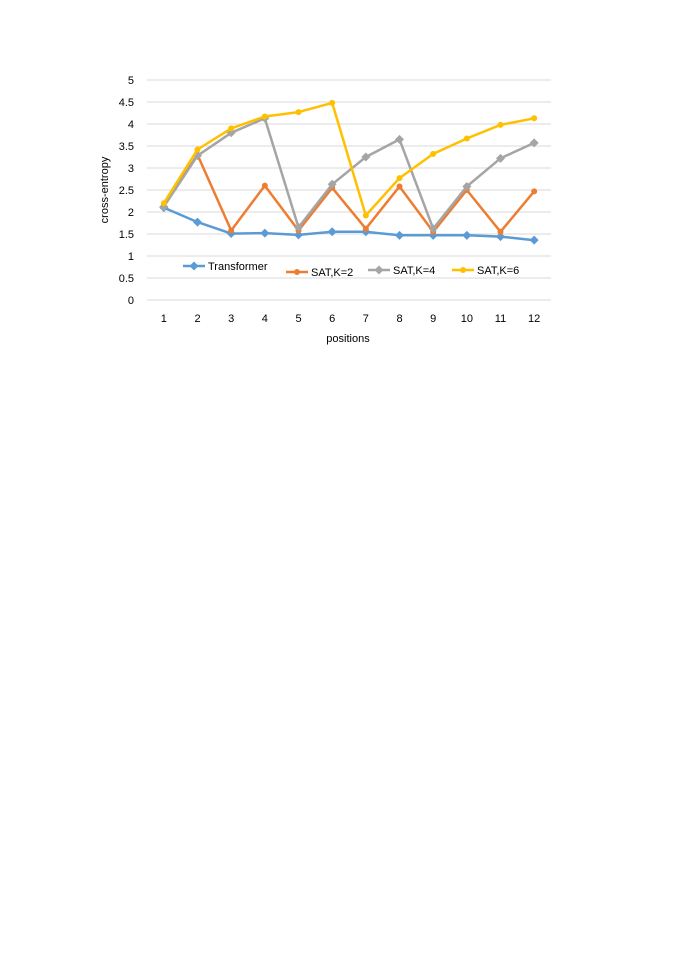 The image size is (676, 956). Describe the element at coordinates (298, 319) in the screenshot. I see `x-tick-label: 5` at that location.